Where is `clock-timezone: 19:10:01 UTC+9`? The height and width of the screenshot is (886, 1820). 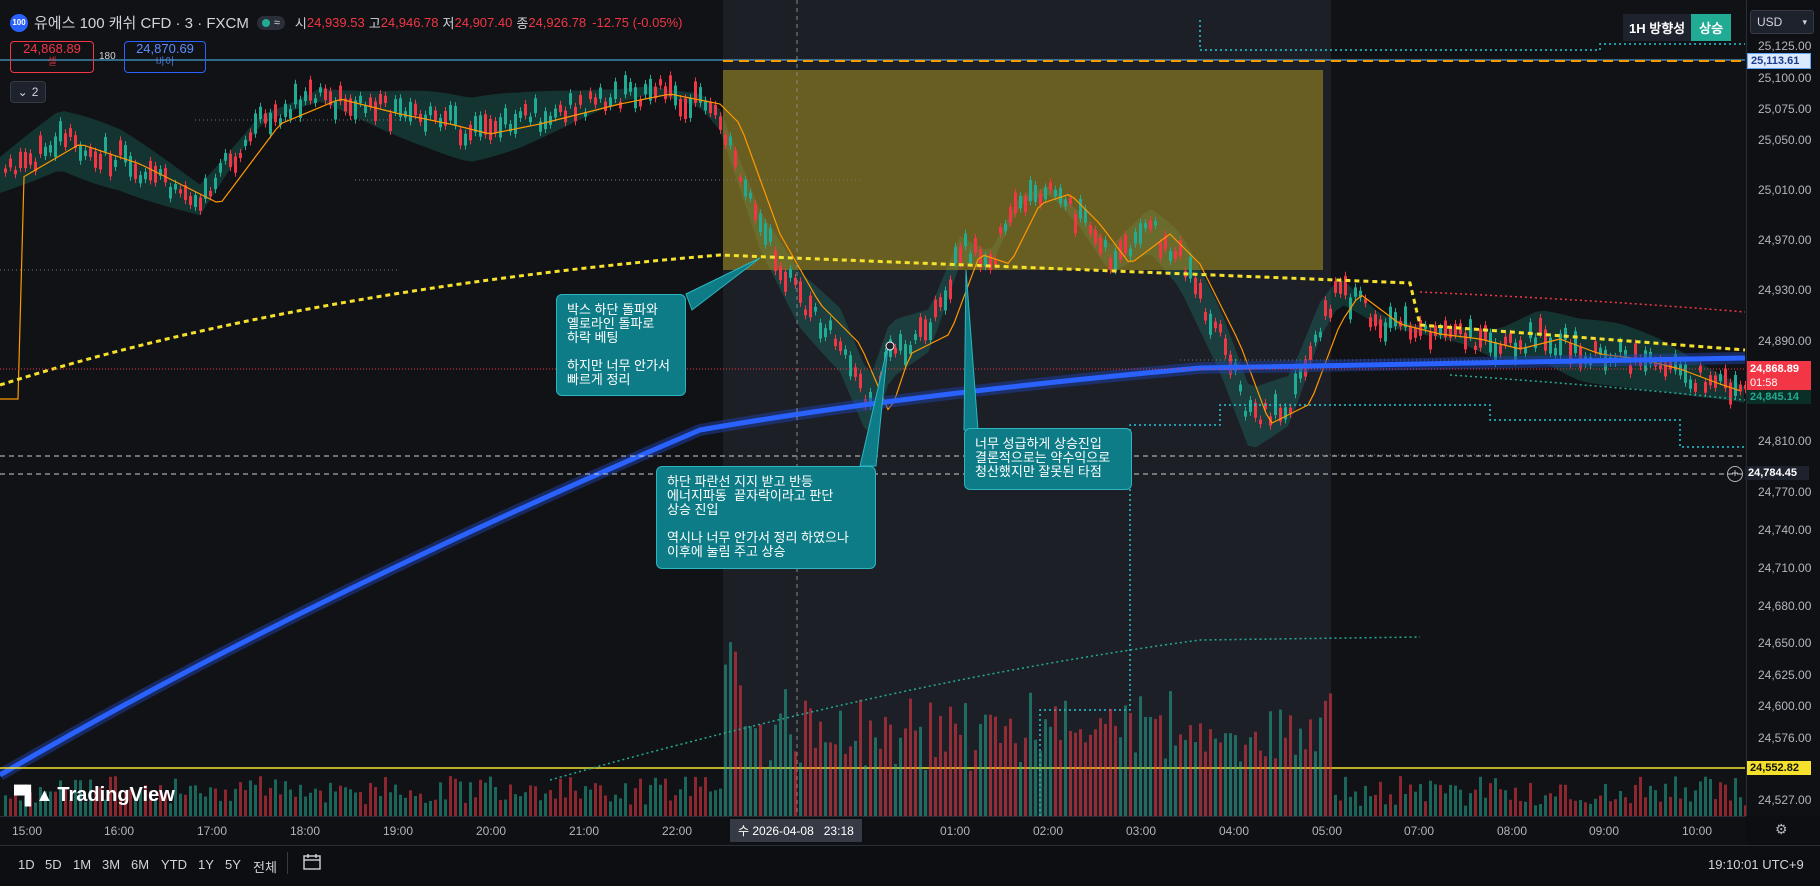 clock-timezone: 19:10:01 UTC+9 is located at coordinates (1756, 864).